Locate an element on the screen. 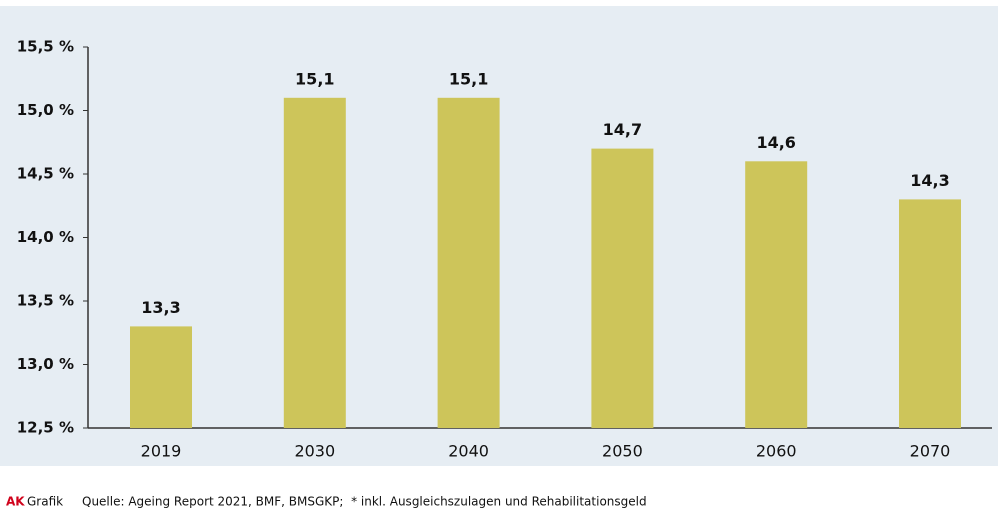  y-tick-label: 15,5 % is located at coordinates (45, 47).